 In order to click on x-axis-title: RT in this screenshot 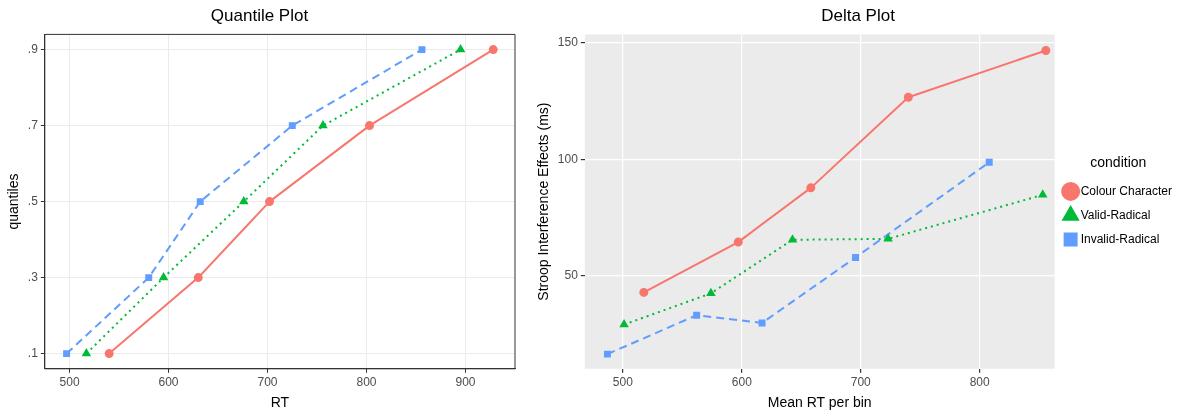, I will do `click(280, 402)`.